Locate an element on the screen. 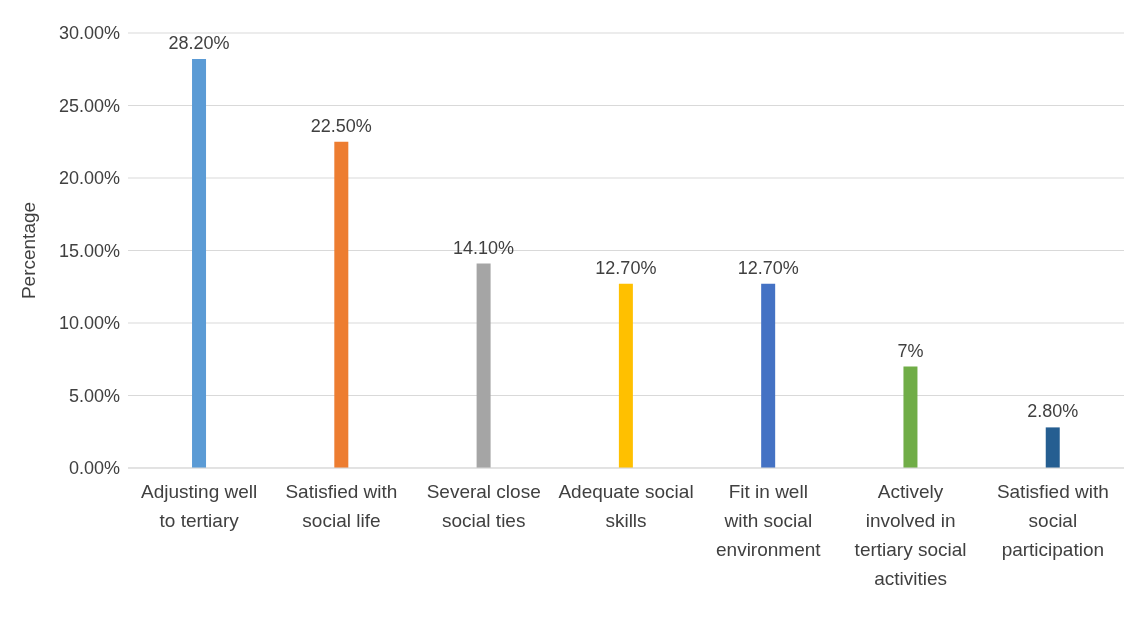  x-tick-label: Several close social ties is located at coordinates (483, 506).